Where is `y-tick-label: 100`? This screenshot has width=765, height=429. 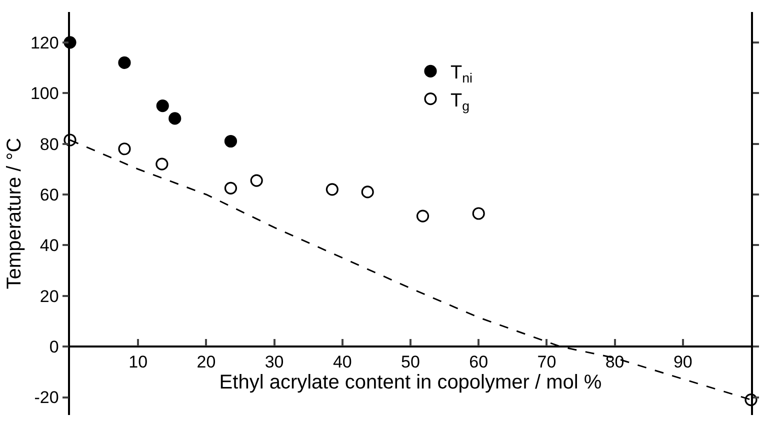
y-tick-label: 100 is located at coordinates (44, 94).